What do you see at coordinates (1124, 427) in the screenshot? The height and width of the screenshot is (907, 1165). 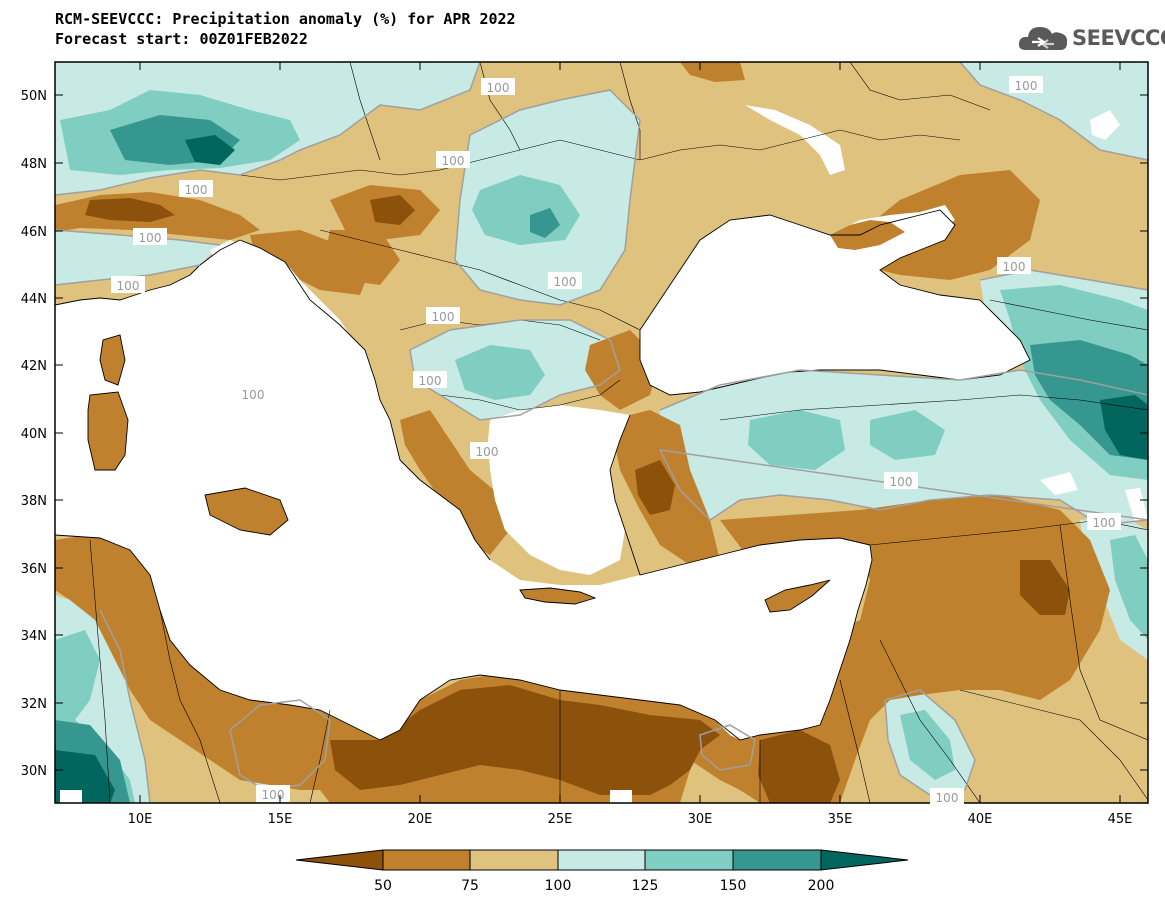 I see `anomaly-gt200-caucasus` at bounding box center [1124, 427].